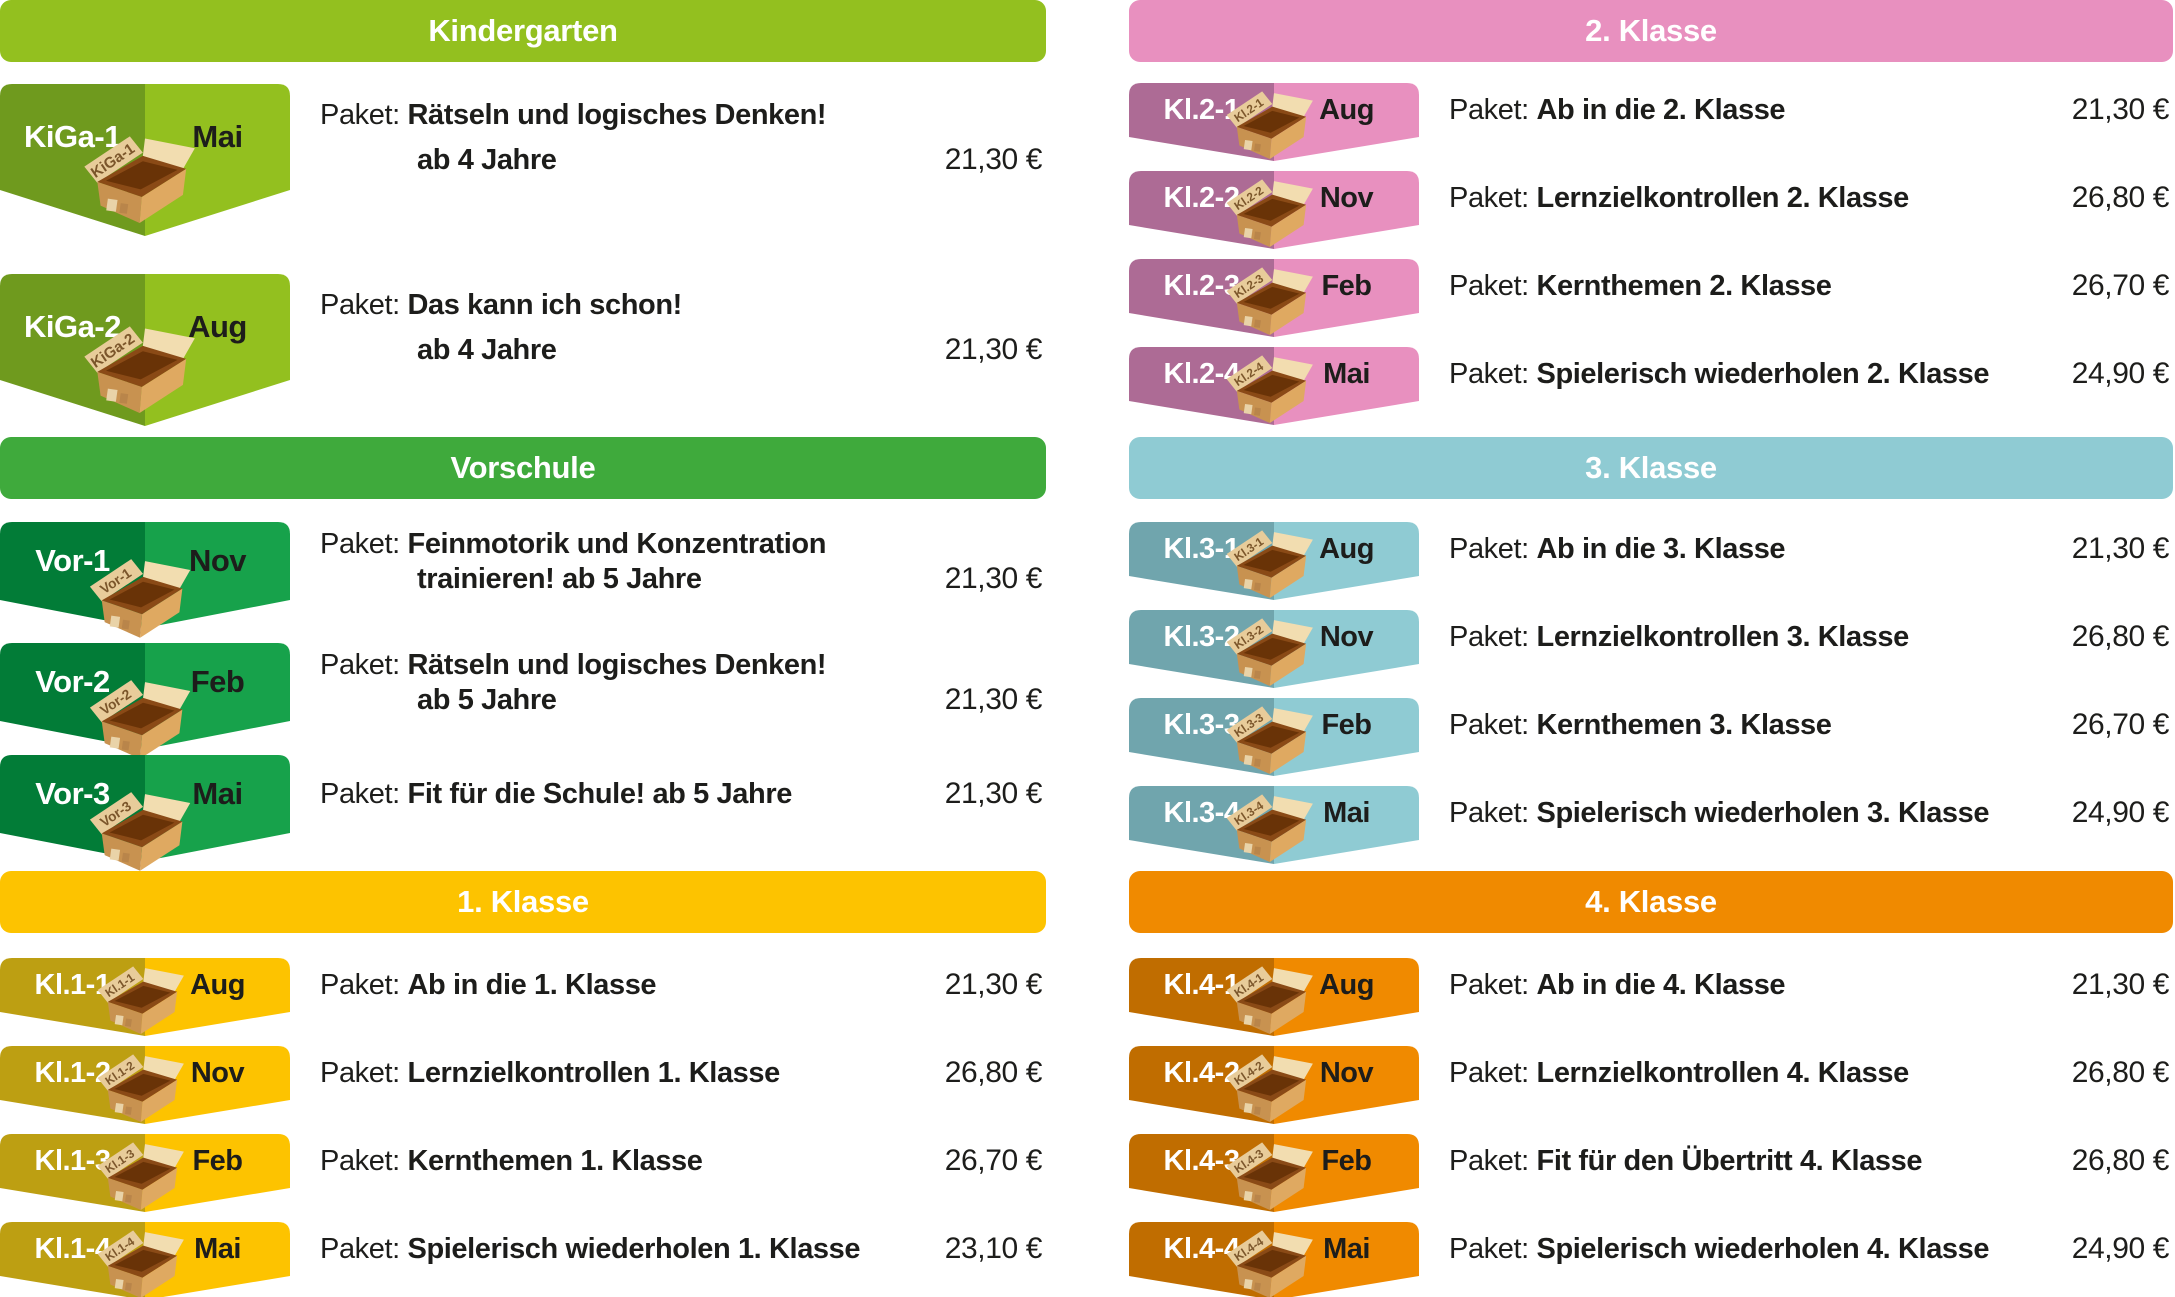 The height and width of the screenshot is (1297, 2175). I want to click on package-badge: Kl.3-1 Aug Kl.3-1, so click(1274, 561).